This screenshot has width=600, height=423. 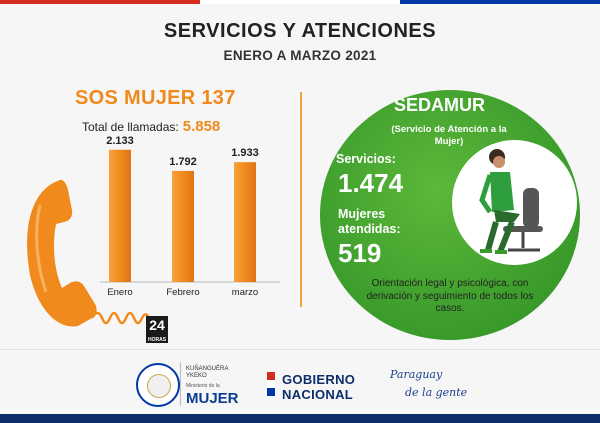 I want to click on category-label: Febrero, so click(x=182, y=292).